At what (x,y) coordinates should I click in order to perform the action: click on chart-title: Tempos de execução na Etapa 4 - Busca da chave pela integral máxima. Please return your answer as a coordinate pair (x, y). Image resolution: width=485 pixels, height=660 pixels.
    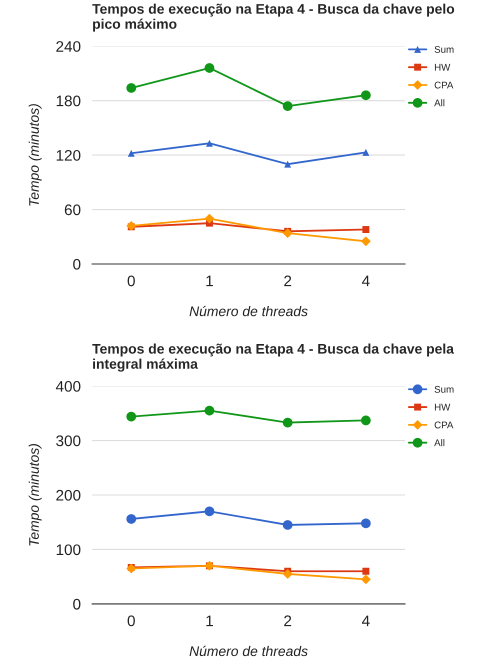
    Looking at the image, I should click on (273, 358).